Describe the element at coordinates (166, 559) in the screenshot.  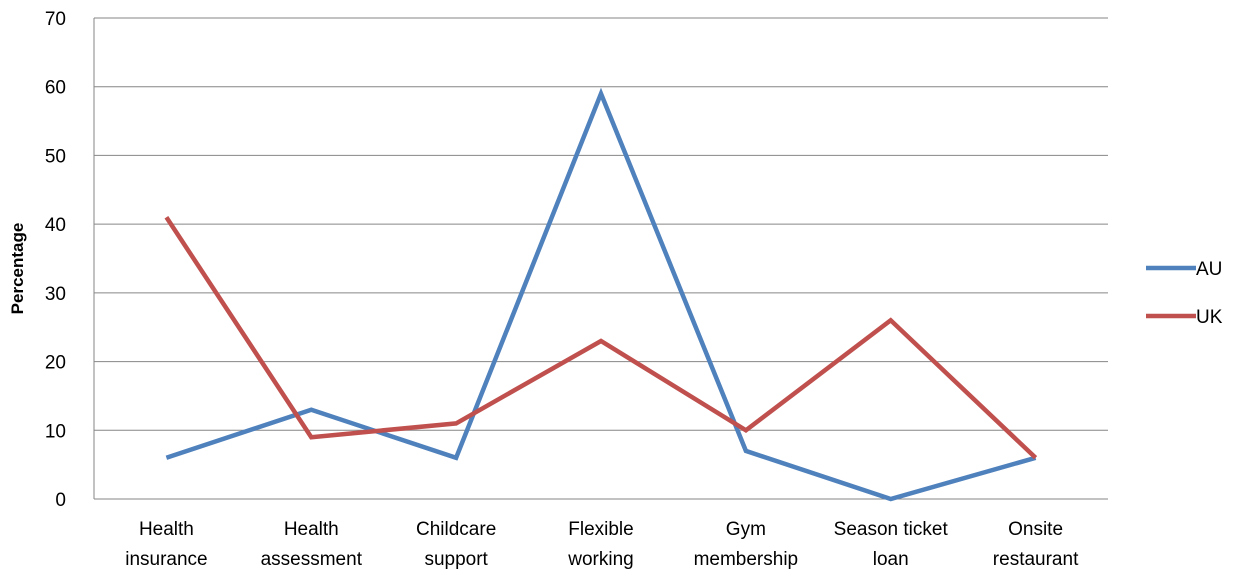
I see `x-tick-label-line: insurance` at that location.